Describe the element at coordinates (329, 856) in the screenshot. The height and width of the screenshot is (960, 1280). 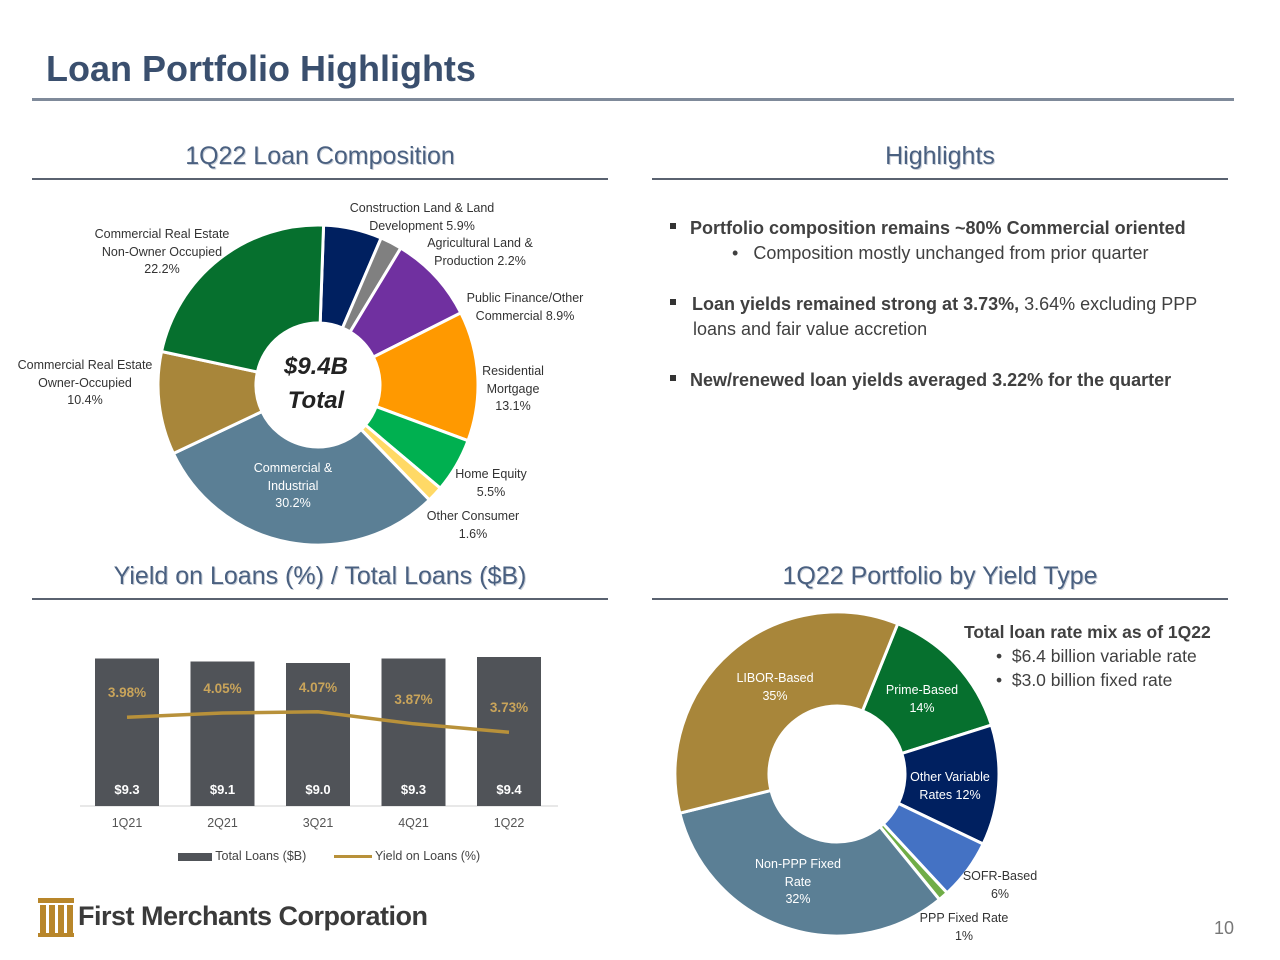
I see `bar-legend: Total Loans ($B) Yield on Loans (%)` at that location.